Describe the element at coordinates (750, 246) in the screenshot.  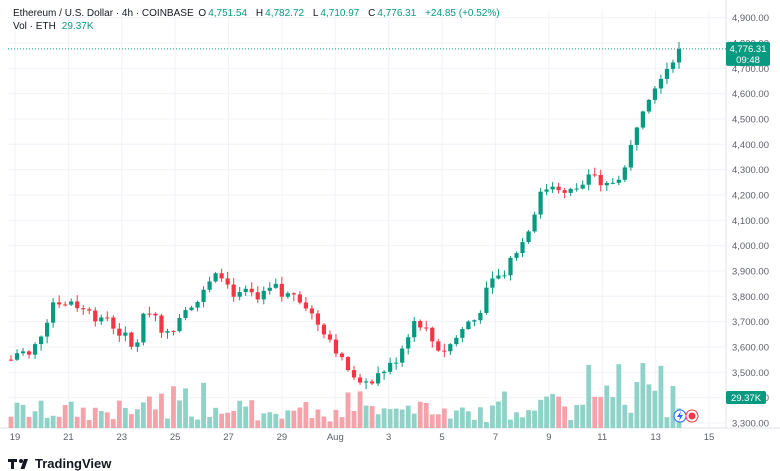
I see `y-tick-label: 4,000.00` at that location.